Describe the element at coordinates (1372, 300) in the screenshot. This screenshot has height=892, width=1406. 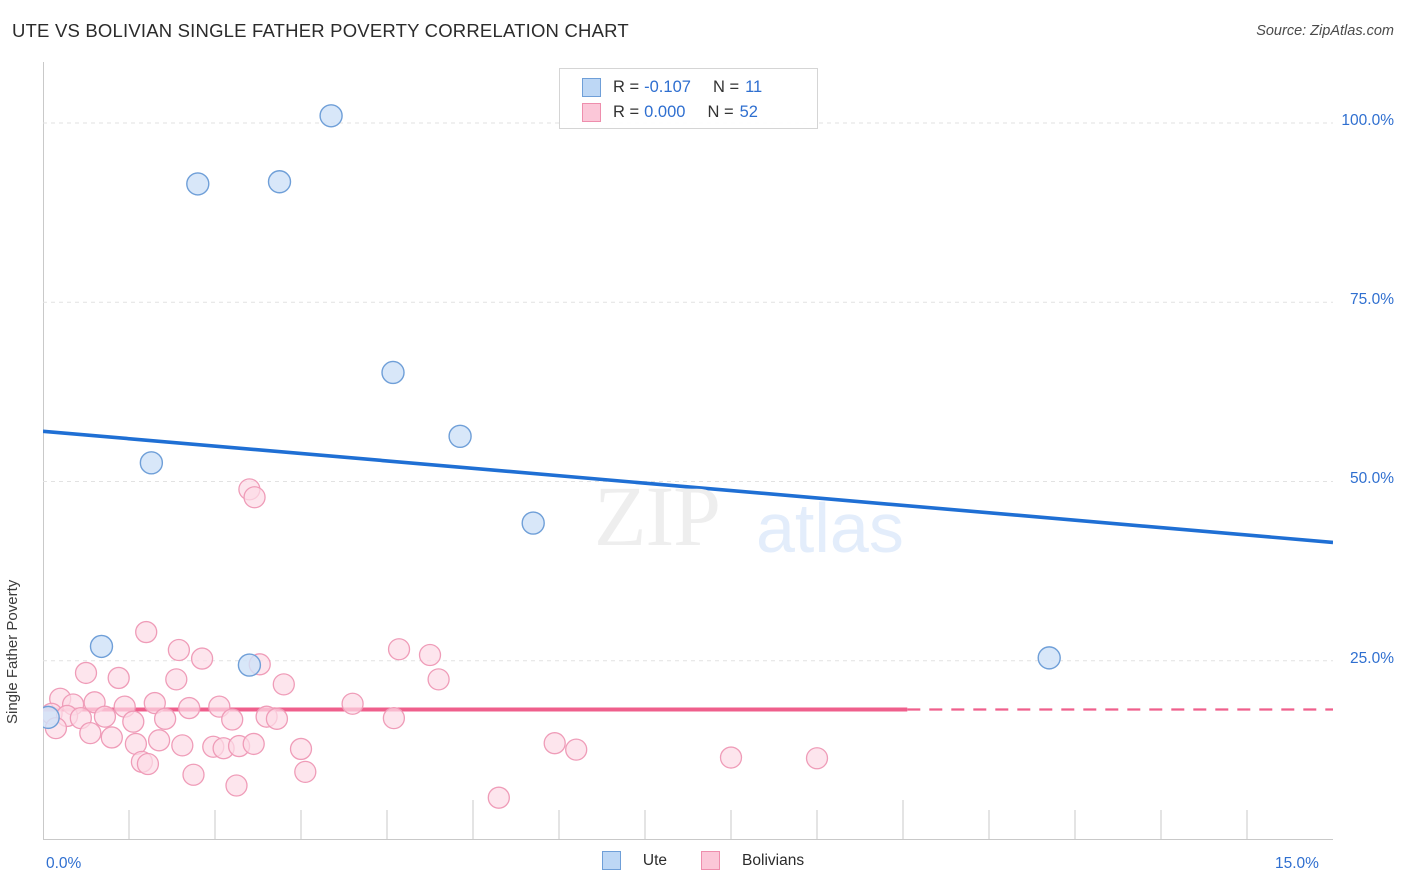
I see `y-tick-label-2: 75.0%` at that location.